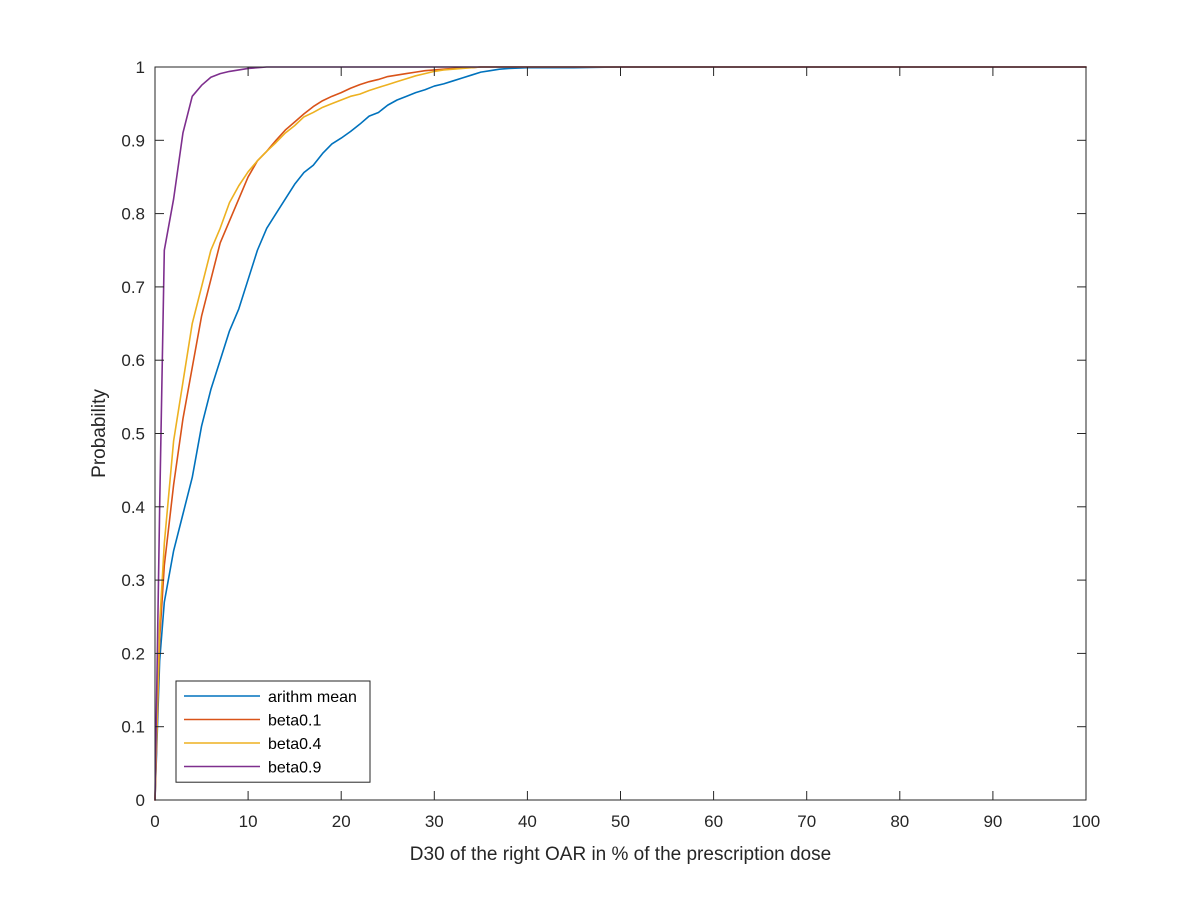  I want to click on x-tick-label: 20, so click(341, 821).